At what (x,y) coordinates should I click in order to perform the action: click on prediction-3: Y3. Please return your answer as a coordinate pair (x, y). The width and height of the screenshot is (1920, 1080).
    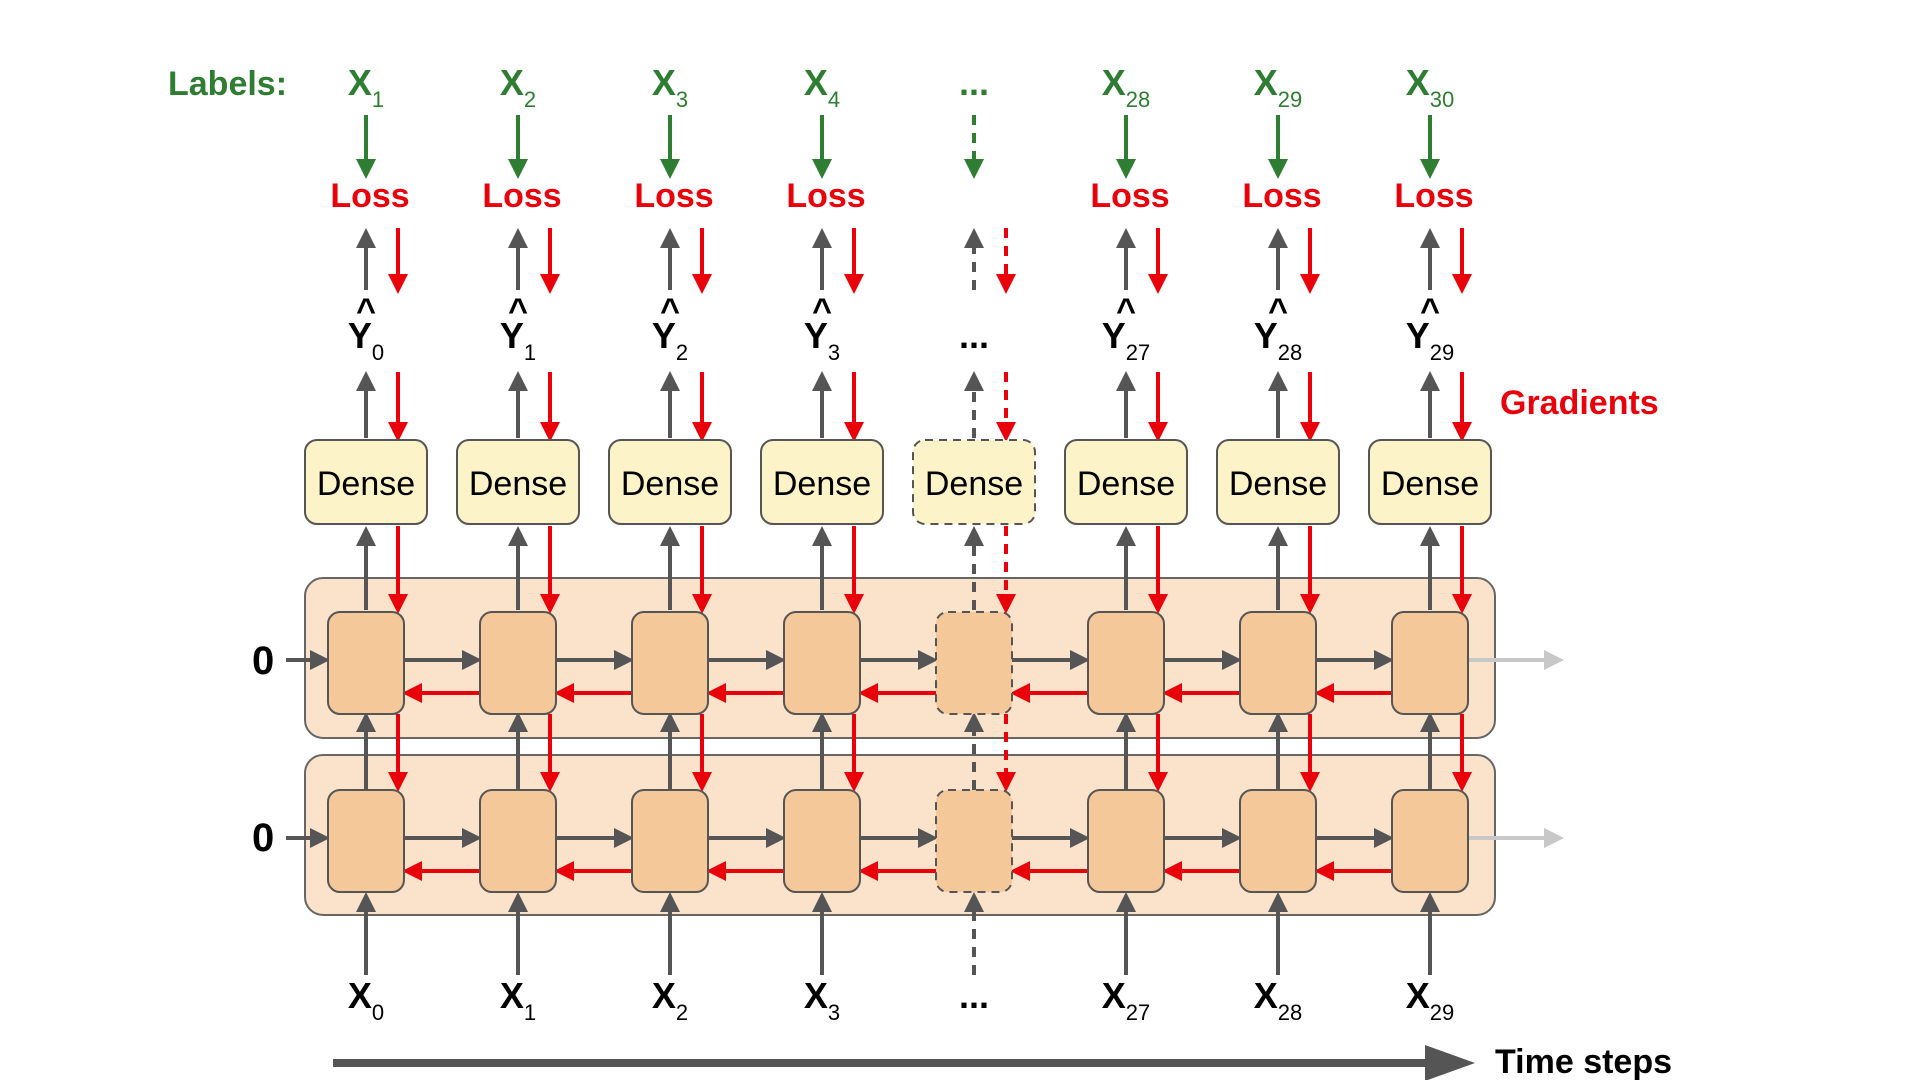
    Looking at the image, I should click on (822, 340).